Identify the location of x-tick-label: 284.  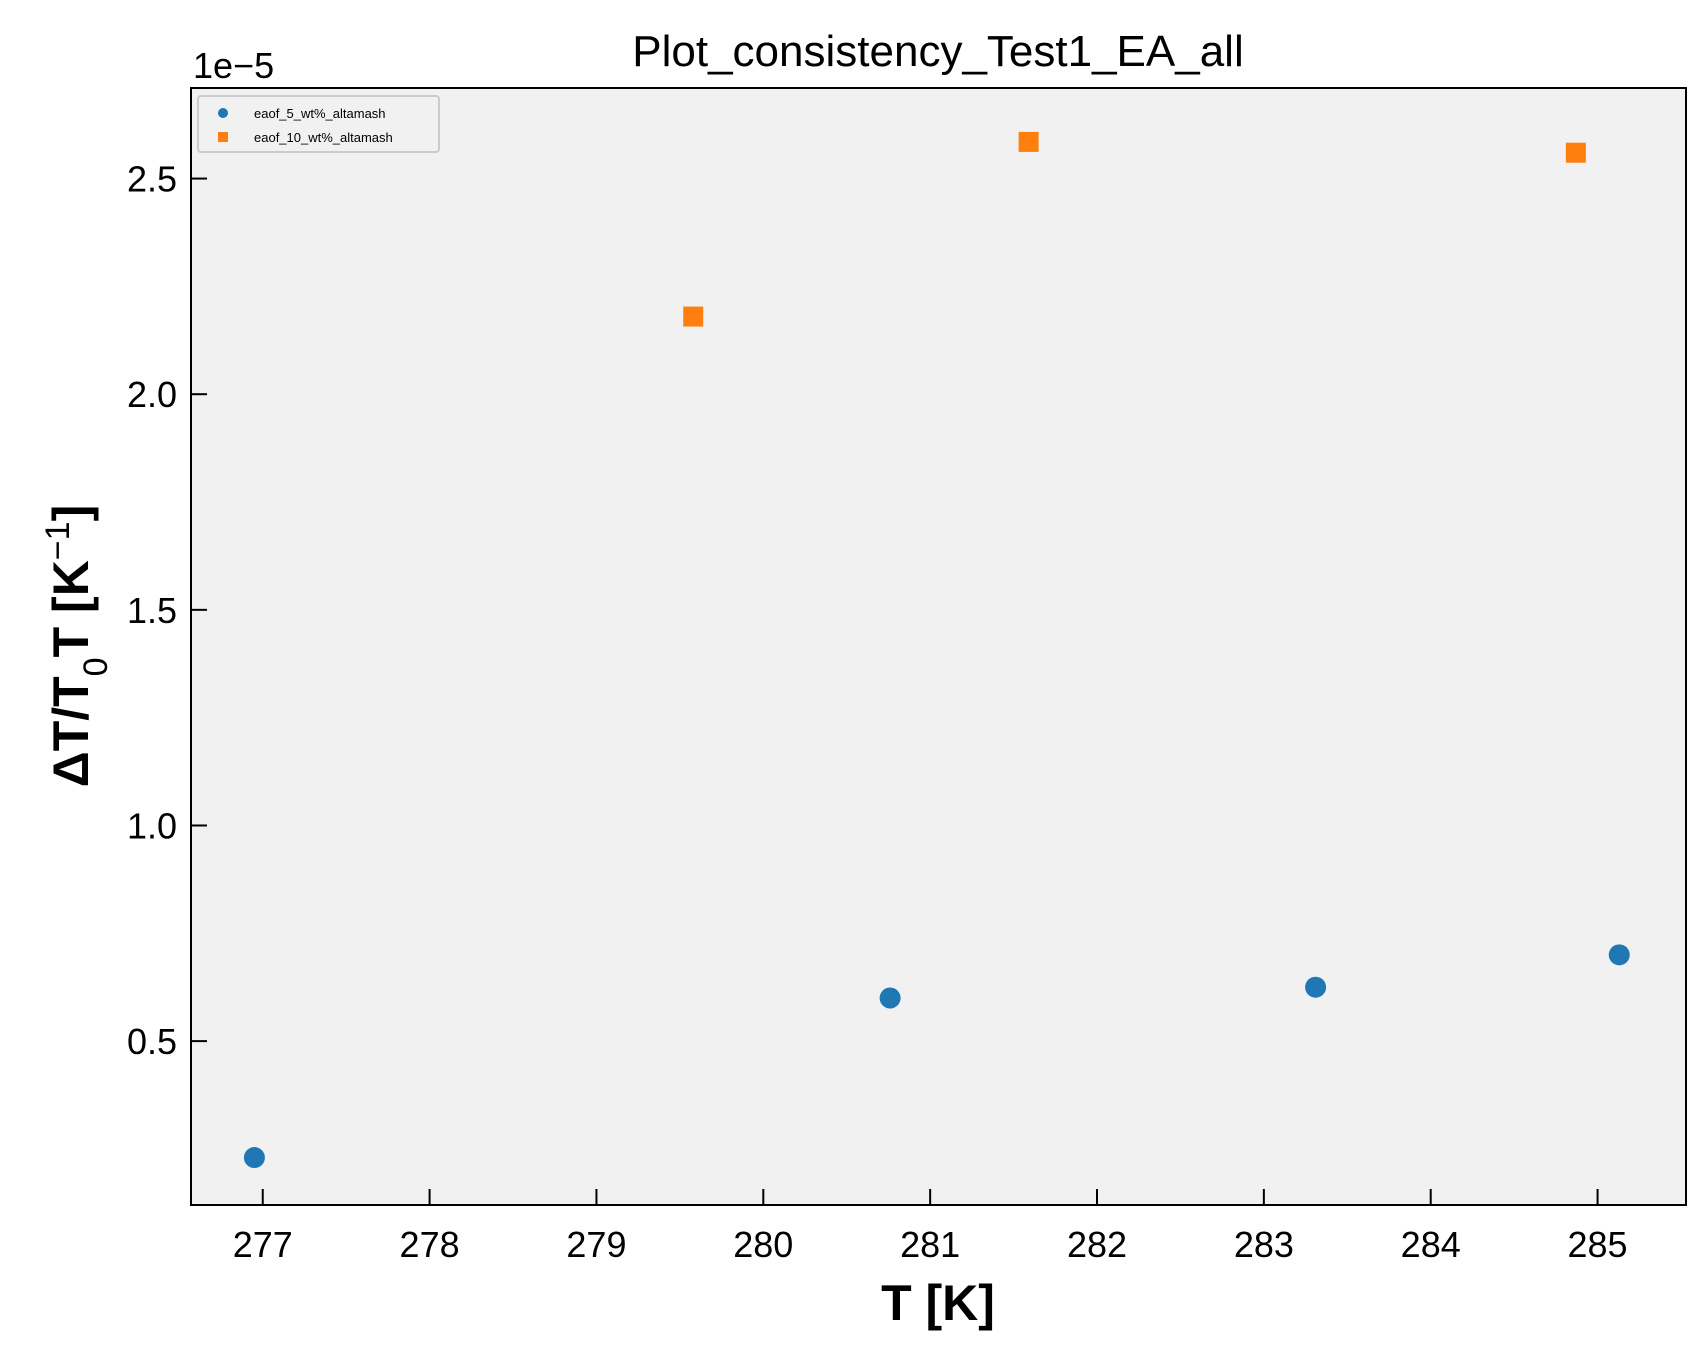
(1431, 1244).